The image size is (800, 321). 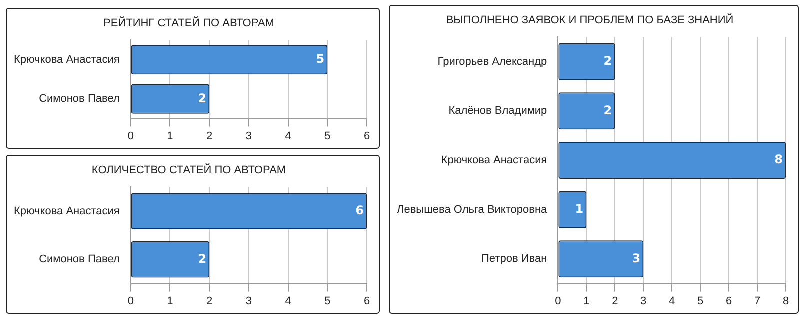 I want to click on y-tick-label: Петров Иван, so click(x=515, y=259).